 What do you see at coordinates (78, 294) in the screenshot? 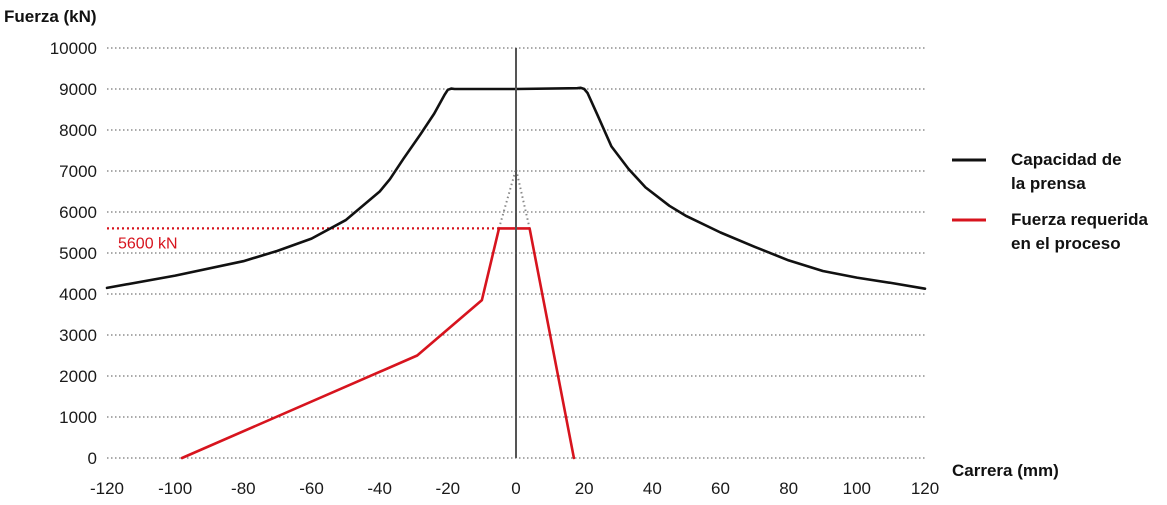
I see `y-tick-label-4000: 4000` at bounding box center [78, 294].